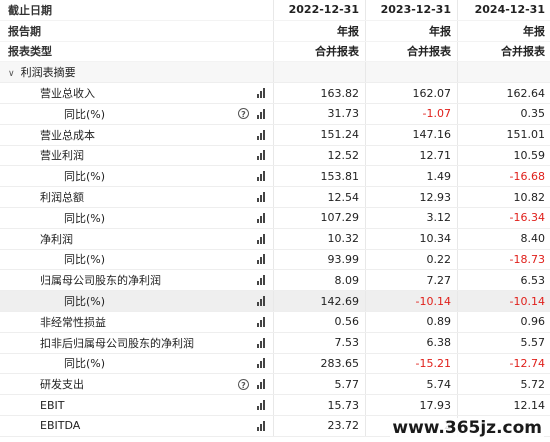  What do you see at coordinates (503, 10) in the screenshot?
I see `header-value: 2024-12-31` at bounding box center [503, 10].